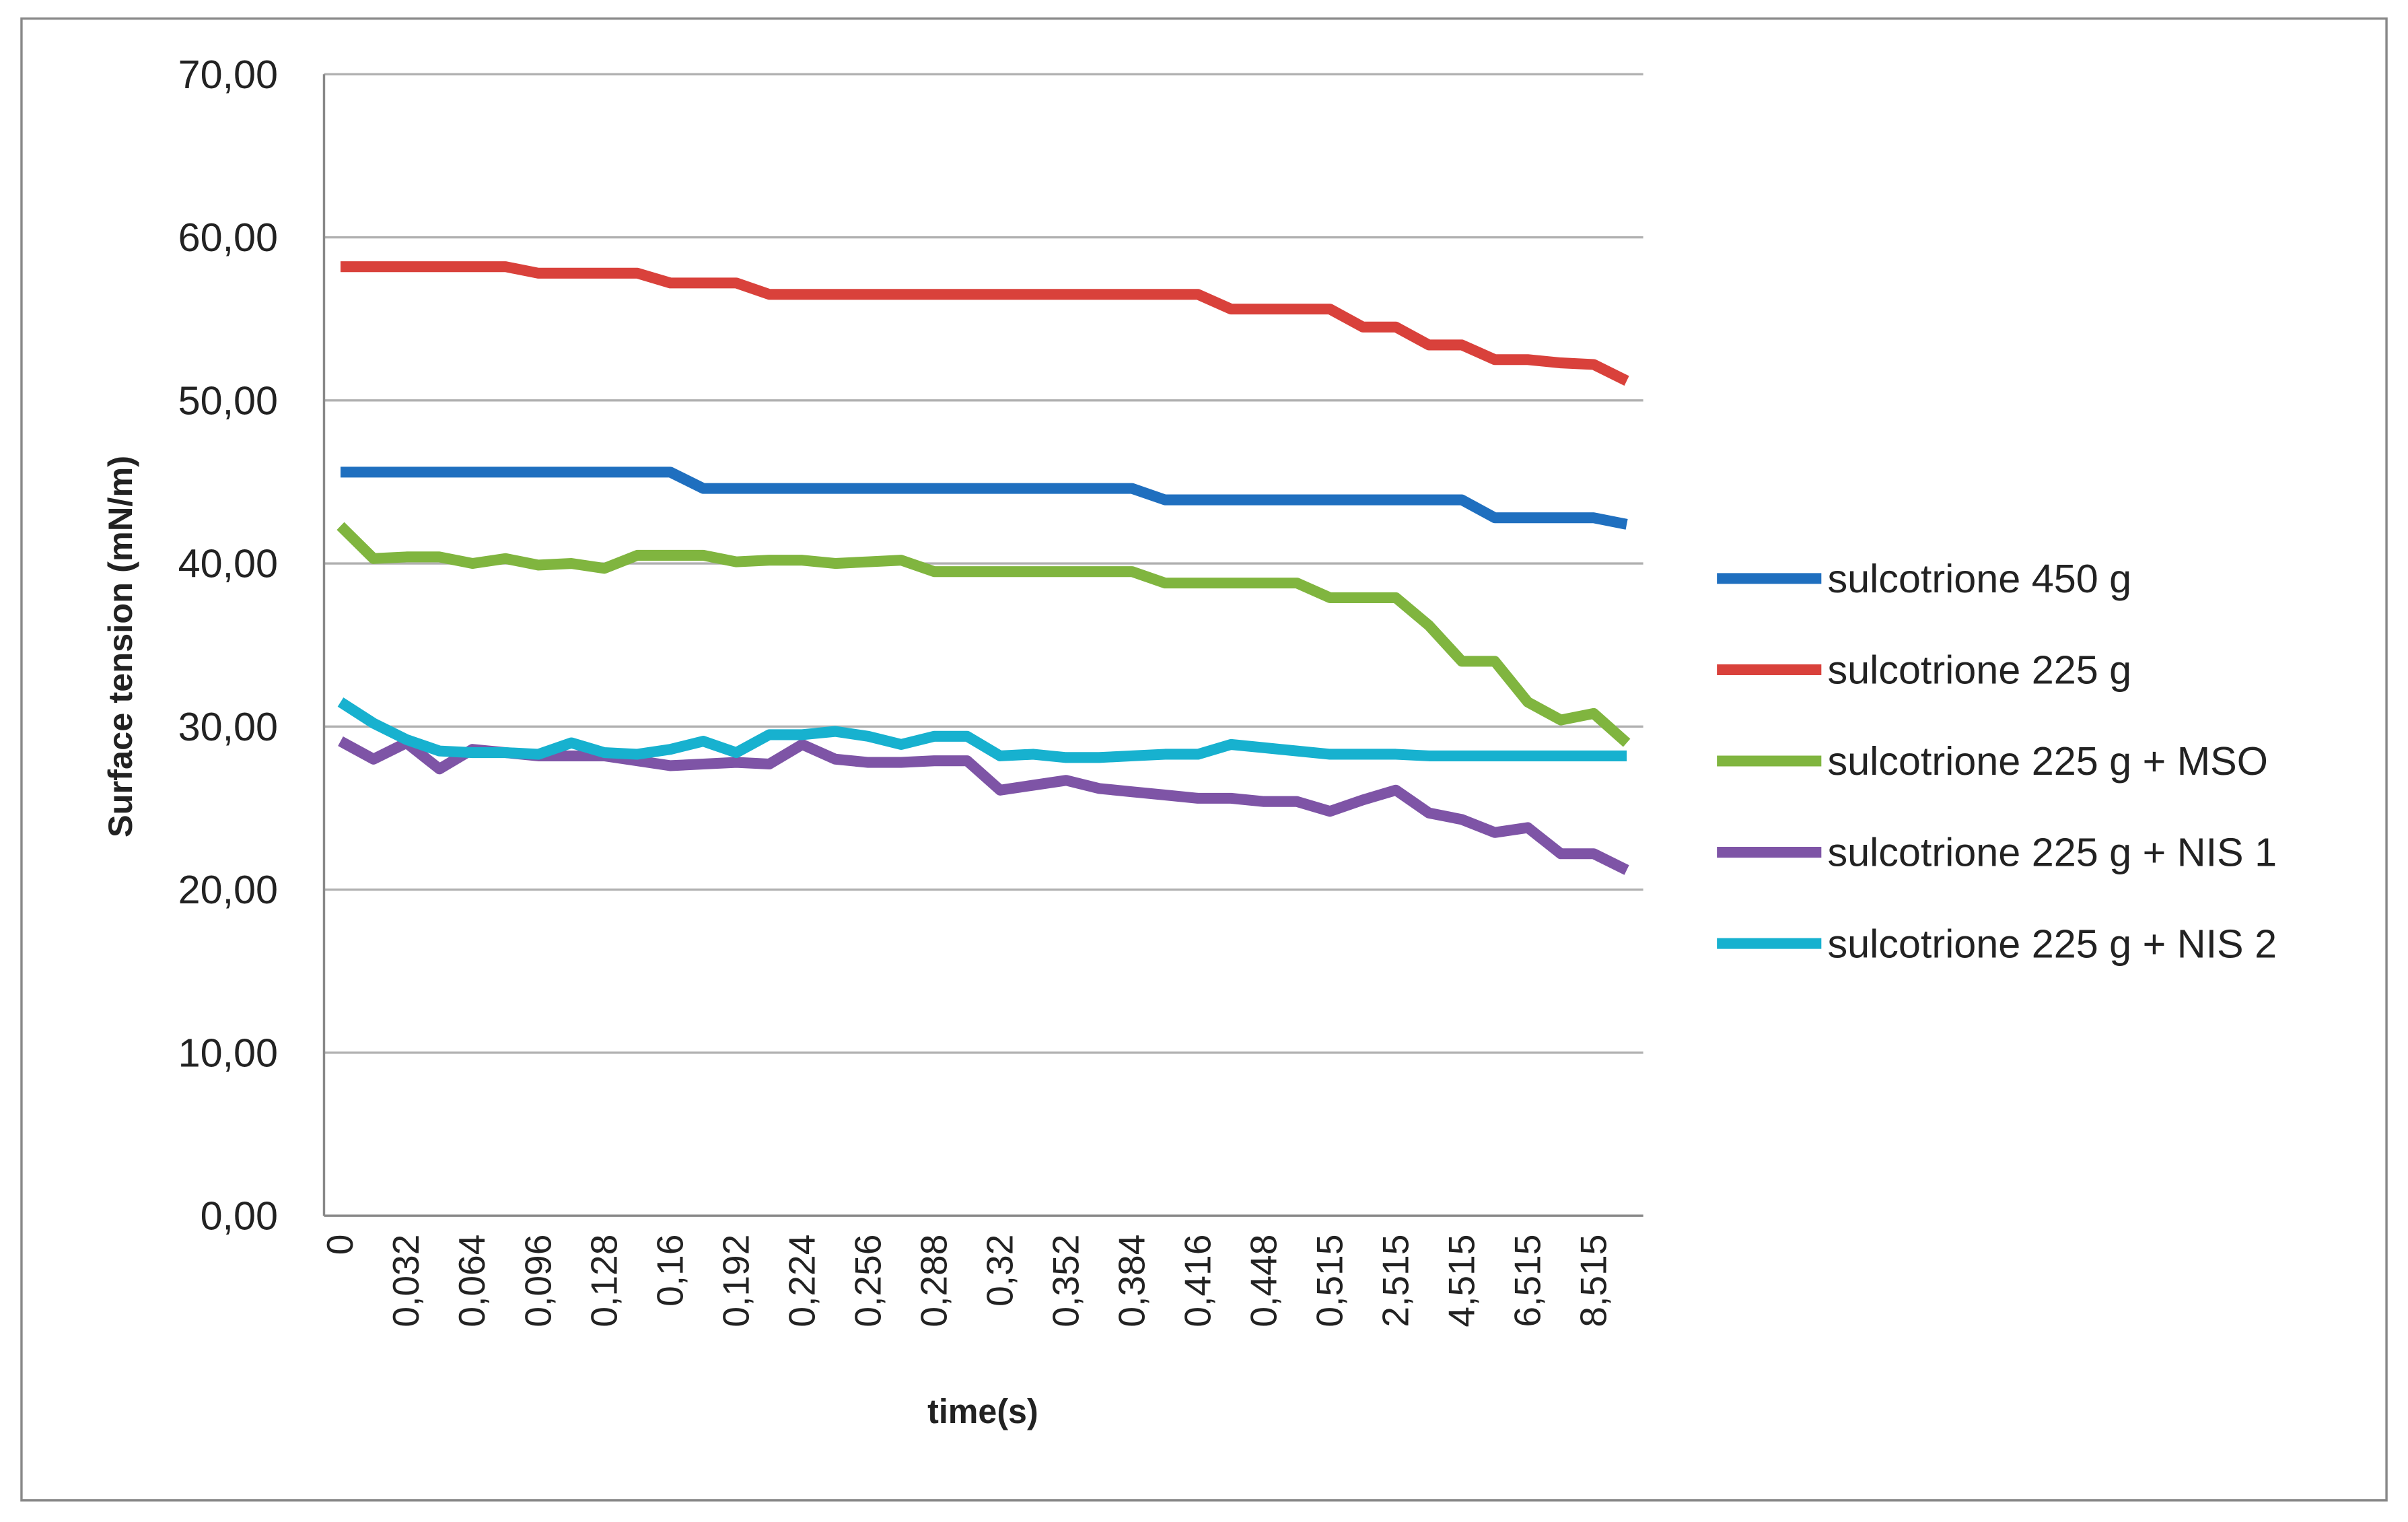 The height and width of the screenshot is (1522, 2408). What do you see at coordinates (1330, 1281) in the screenshot?
I see `x-tick-label: 0,515` at bounding box center [1330, 1281].